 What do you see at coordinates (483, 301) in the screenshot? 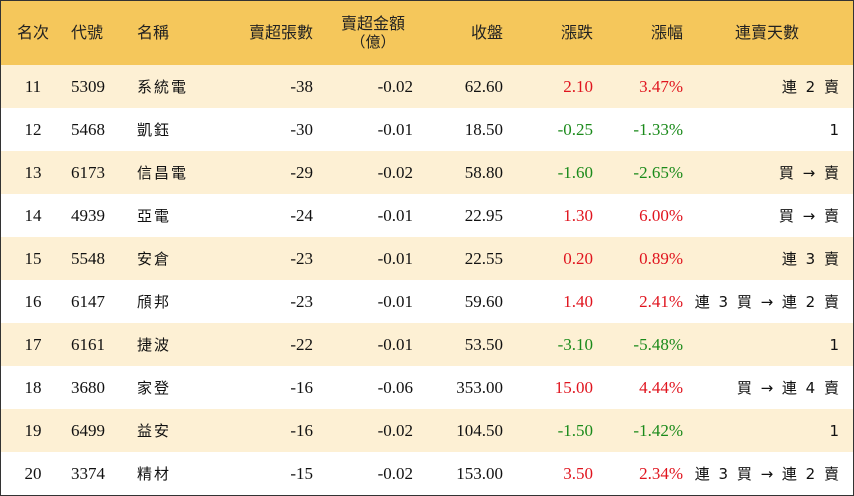
I see `cell-close: 59.60` at bounding box center [483, 301].